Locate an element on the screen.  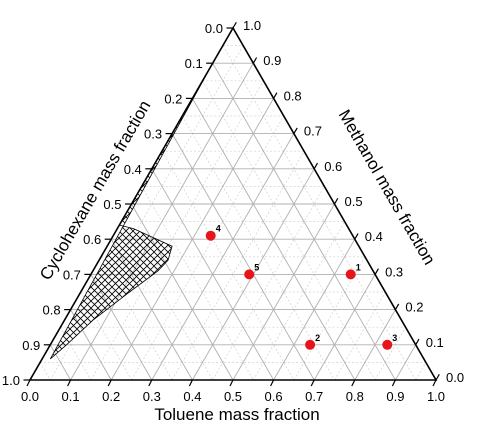
right-tick-label: 0.5 is located at coordinates (354, 201).